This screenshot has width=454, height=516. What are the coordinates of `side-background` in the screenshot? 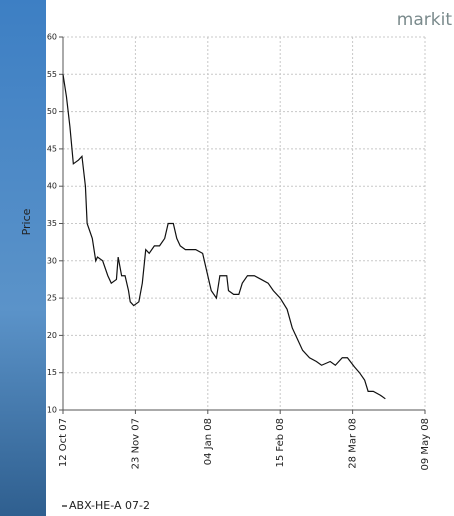 It's located at (23, 258).